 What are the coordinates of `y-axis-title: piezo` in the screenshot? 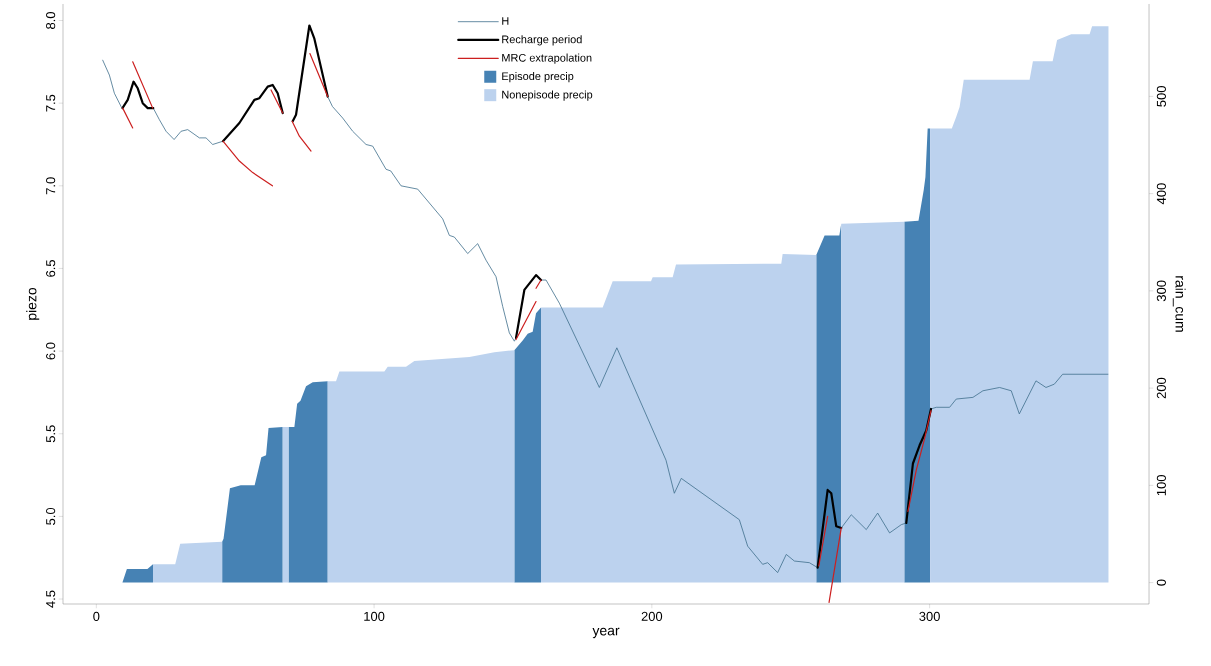 It's located at (33, 303).